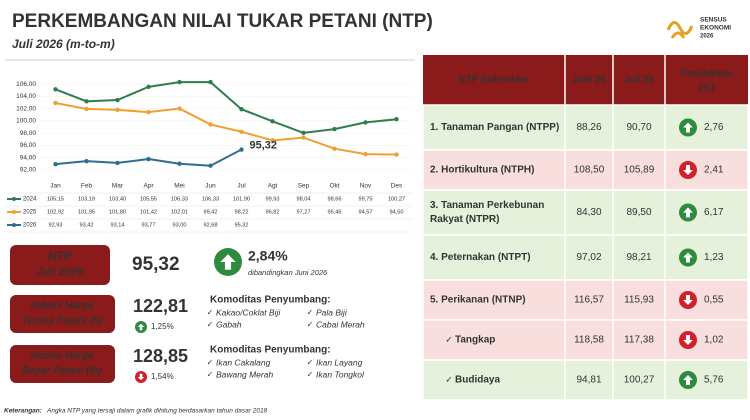 Image resolution: width=750 pixels, height=420 pixels. I want to click on legend-label: 2024, so click(30, 200).